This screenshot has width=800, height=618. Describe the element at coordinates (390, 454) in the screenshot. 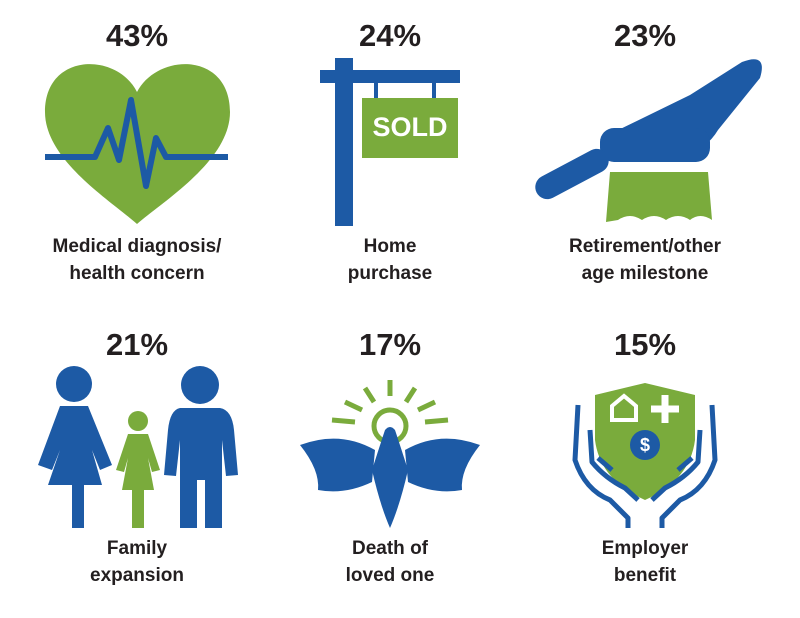

I see `dove-icon` at that location.